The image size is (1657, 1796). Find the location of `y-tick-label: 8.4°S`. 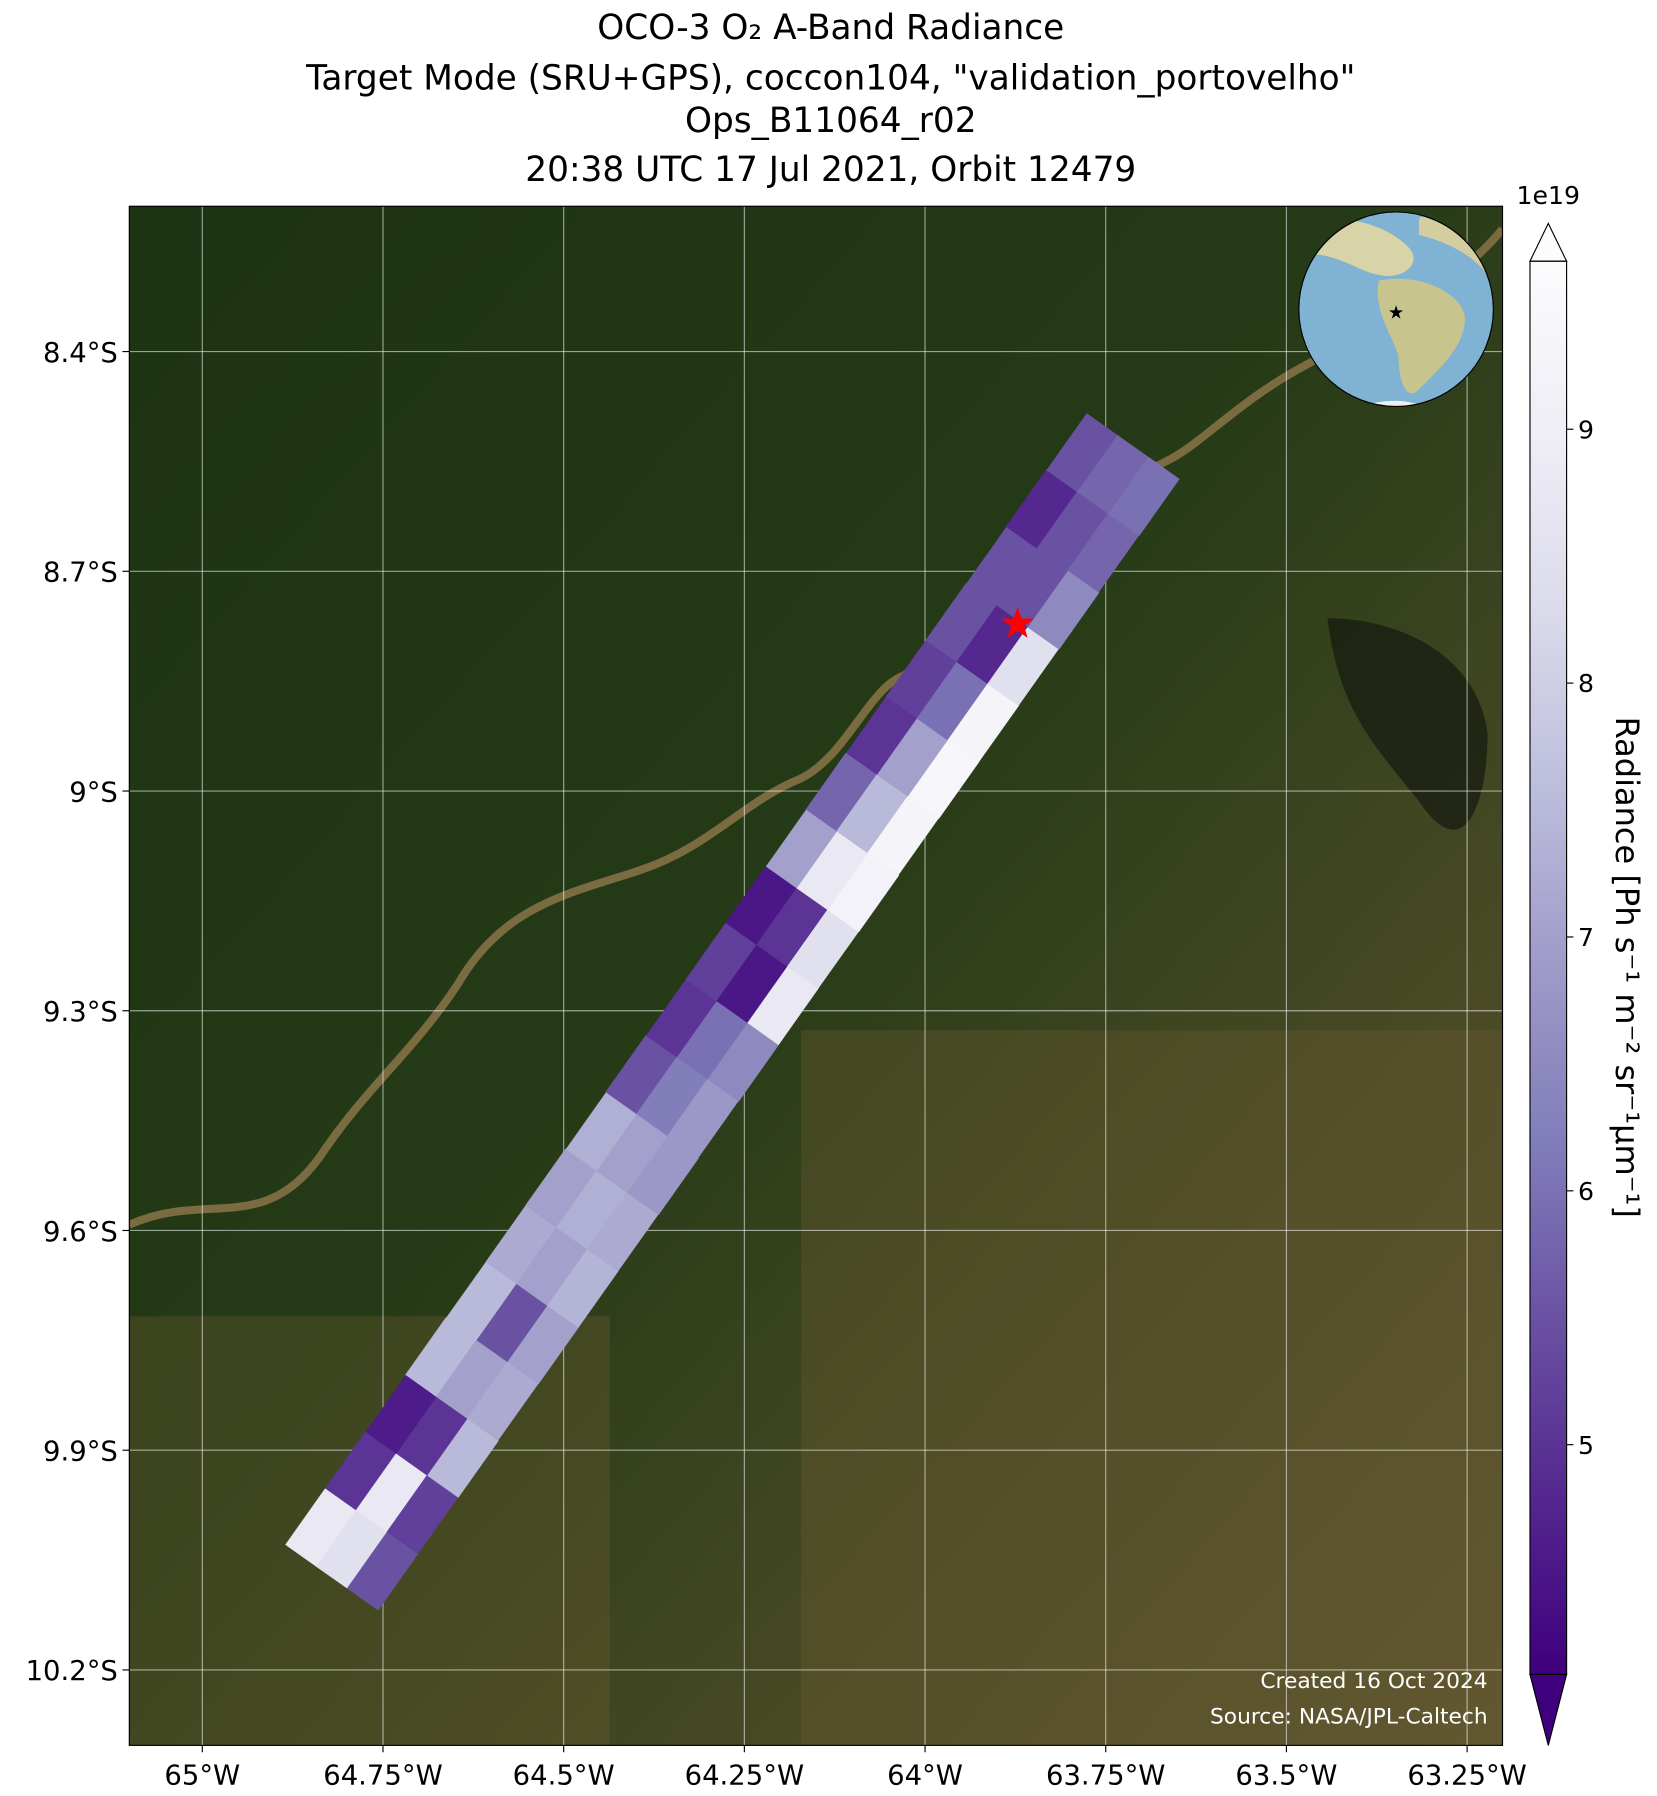

y-tick-label: 8.4°S is located at coordinates (80, 353).